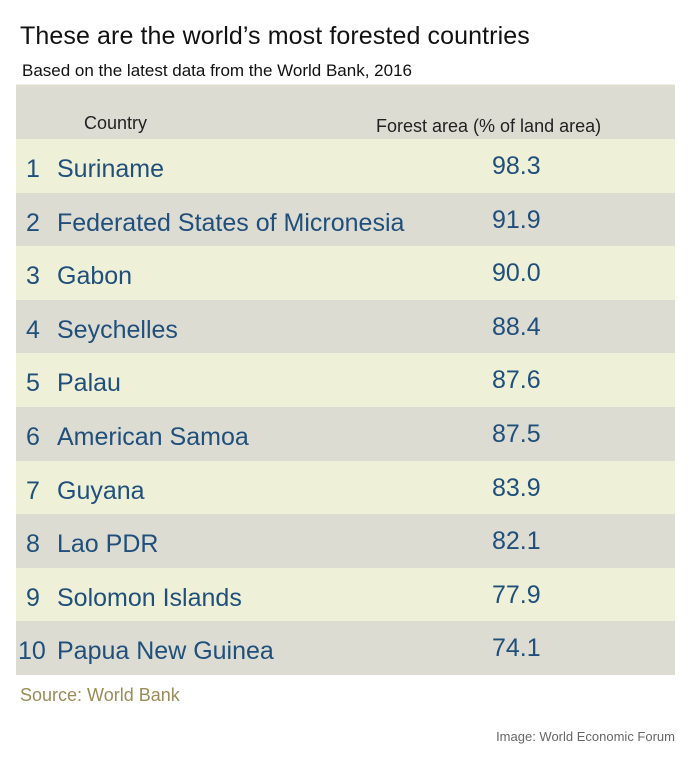 Image resolution: width=694 pixels, height=764 pixels. I want to click on forest-area-value-cell: 88.4, so click(516, 326).